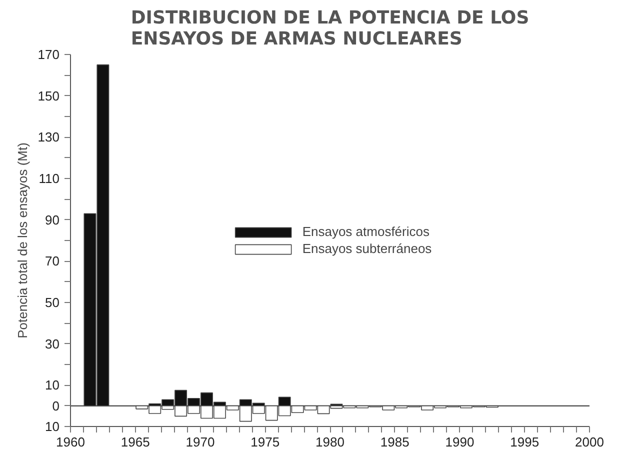  What do you see at coordinates (52, 302) in the screenshot?
I see `y-tick-label: 50` at bounding box center [52, 302].